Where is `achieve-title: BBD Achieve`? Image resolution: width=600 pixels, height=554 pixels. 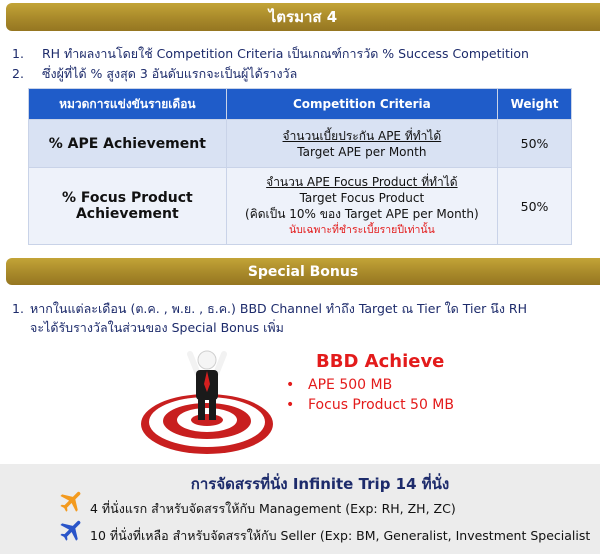
achieve-title: BBD Achieve is located at coordinates (380, 361).